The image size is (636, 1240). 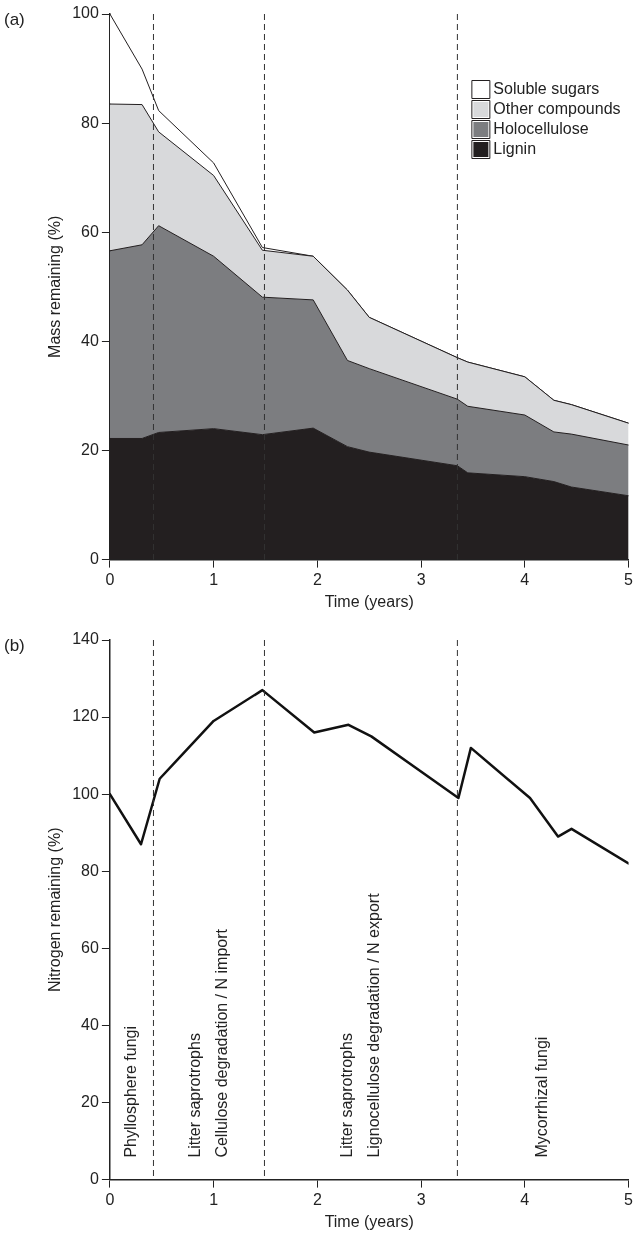 What do you see at coordinates (546, 89) in the screenshot?
I see `legend-label: Soluble sugars` at bounding box center [546, 89].